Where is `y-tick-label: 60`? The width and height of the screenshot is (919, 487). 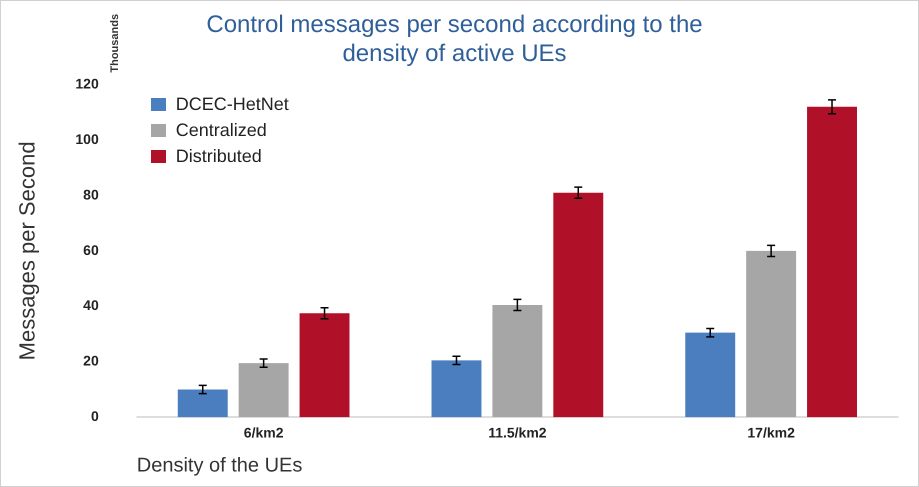
y-tick-label: 60 is located at coordinates (91, 250).